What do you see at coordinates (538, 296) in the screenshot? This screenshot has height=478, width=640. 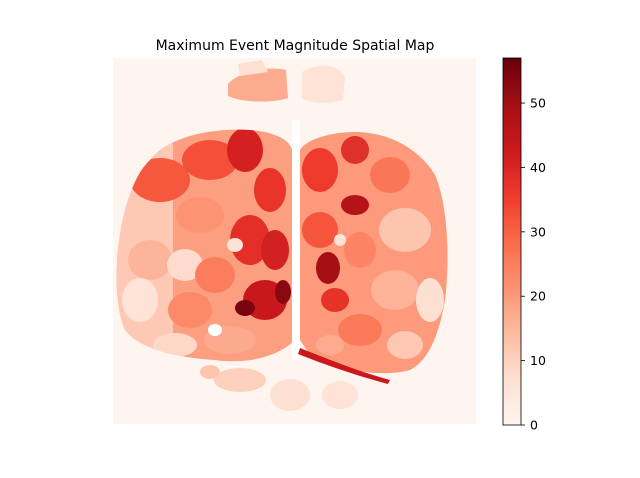 I see `colorbar-tick-label-20: 20` at bounding box center [538, 296].